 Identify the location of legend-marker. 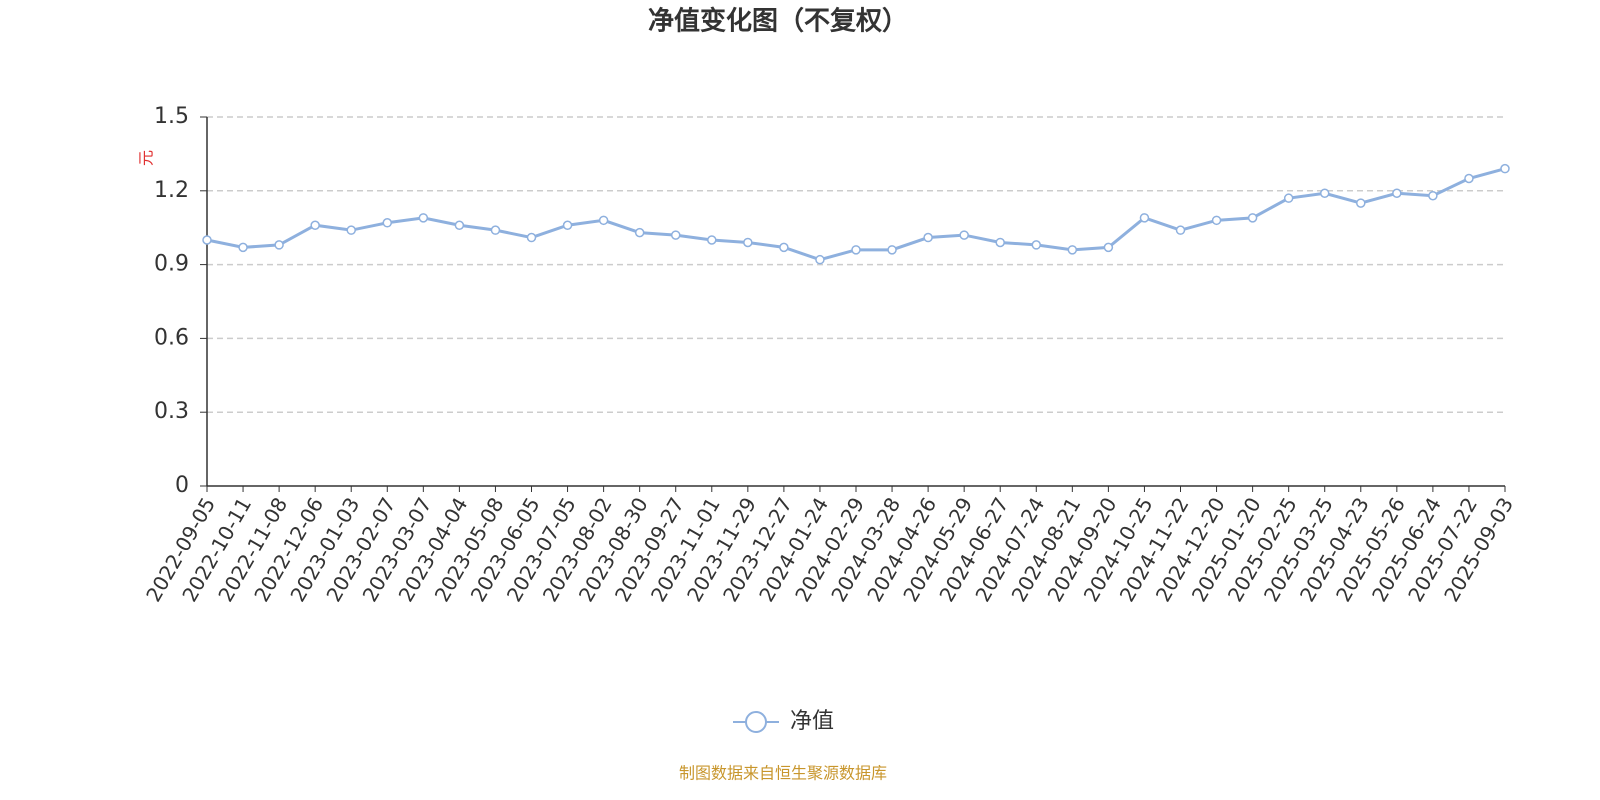
(756, 722).